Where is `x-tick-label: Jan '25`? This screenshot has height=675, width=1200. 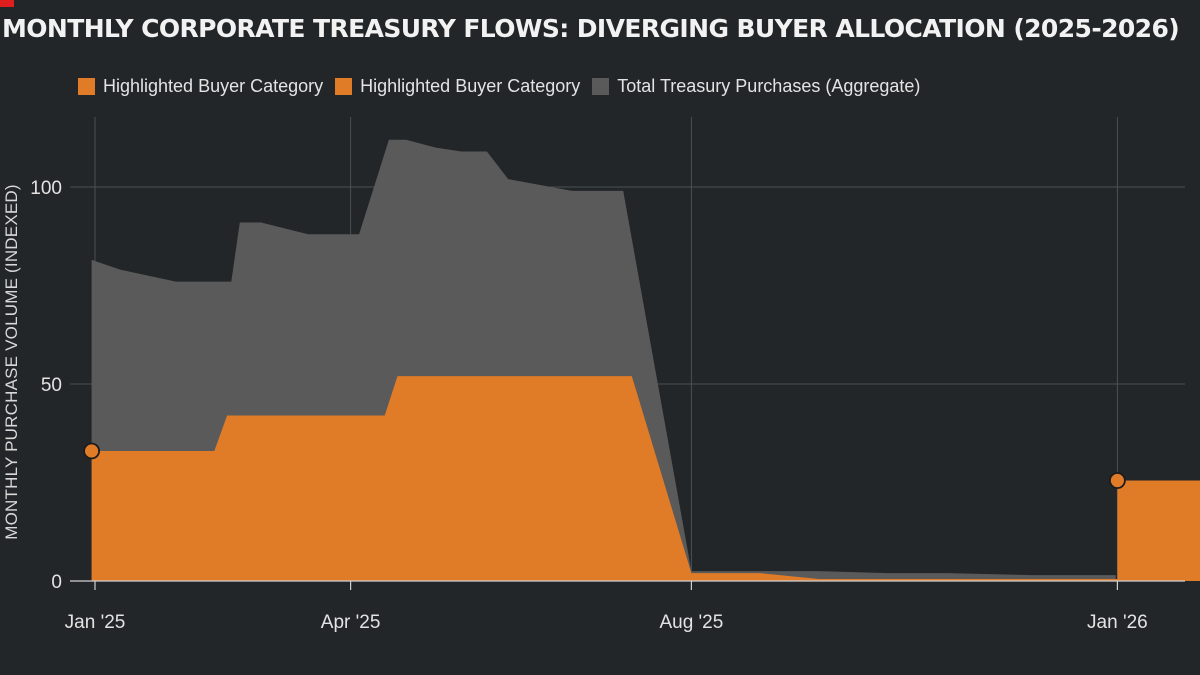 x-tick-label: Jan '25 is located at coordinates (95, 622).